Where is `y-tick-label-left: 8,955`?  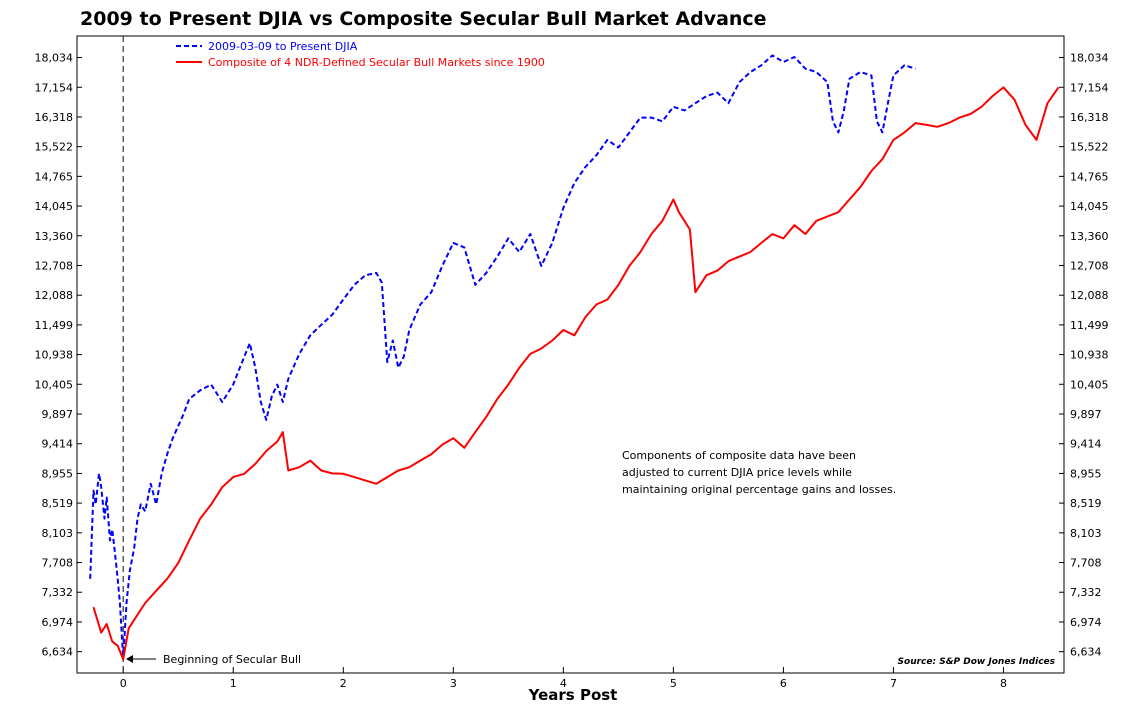 y-tick-label-left: 8,955 is located at coordinates (58, 473).